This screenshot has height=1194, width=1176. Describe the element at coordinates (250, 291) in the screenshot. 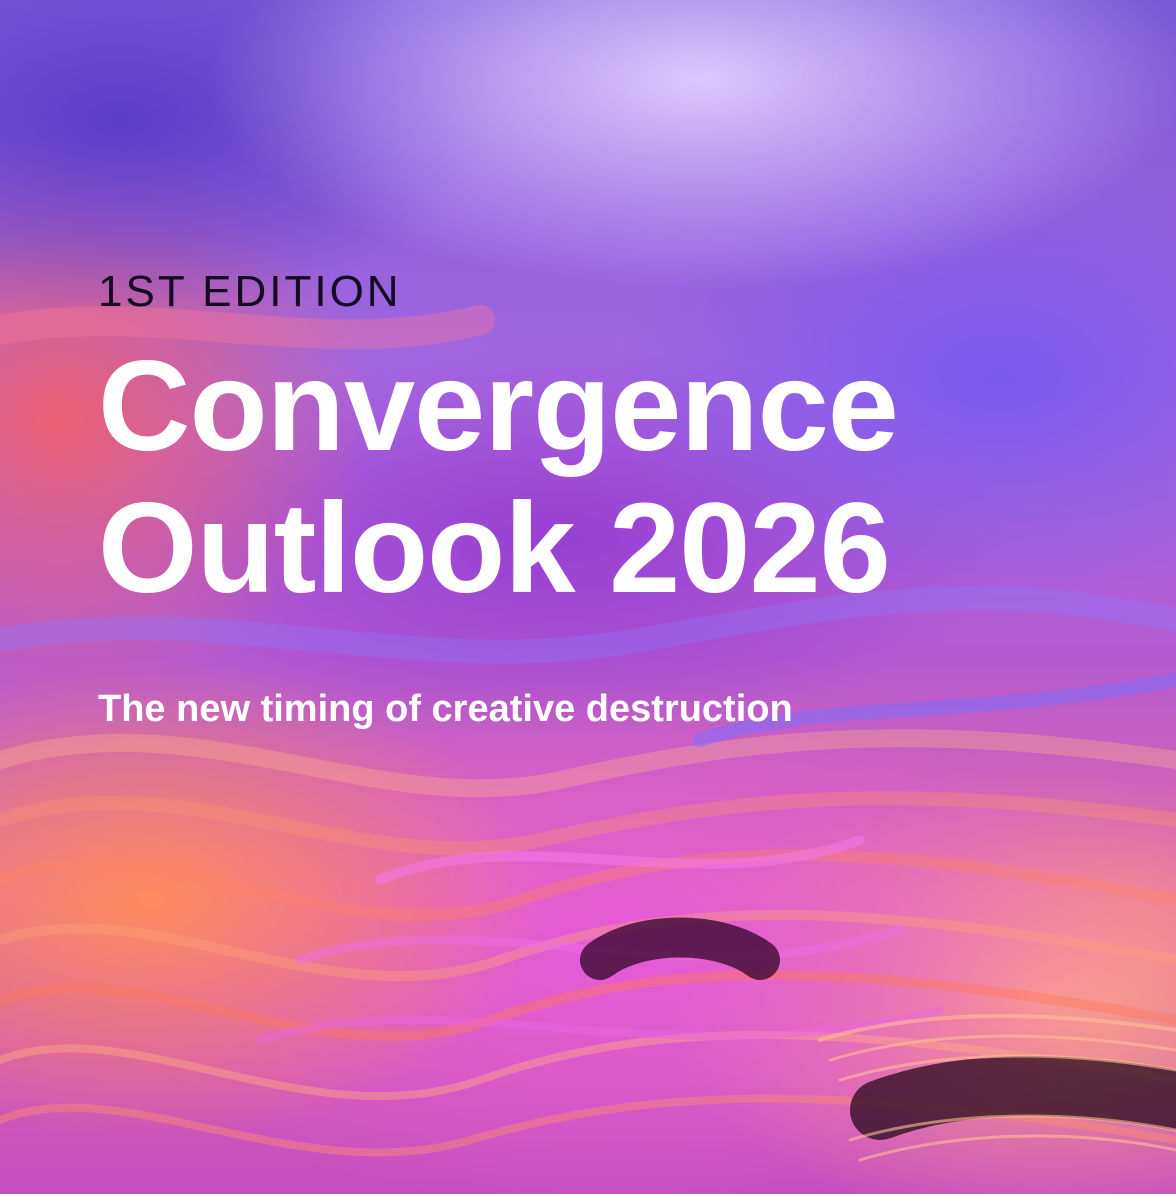

I see `edition-label: 1ST EDITION` at that location.